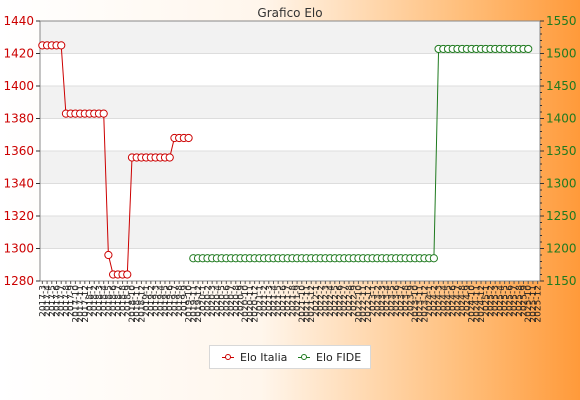  Describe the element at coordinates (298, 301) in the screenshot. I see `x-tick-label: 2021-9` at that location.